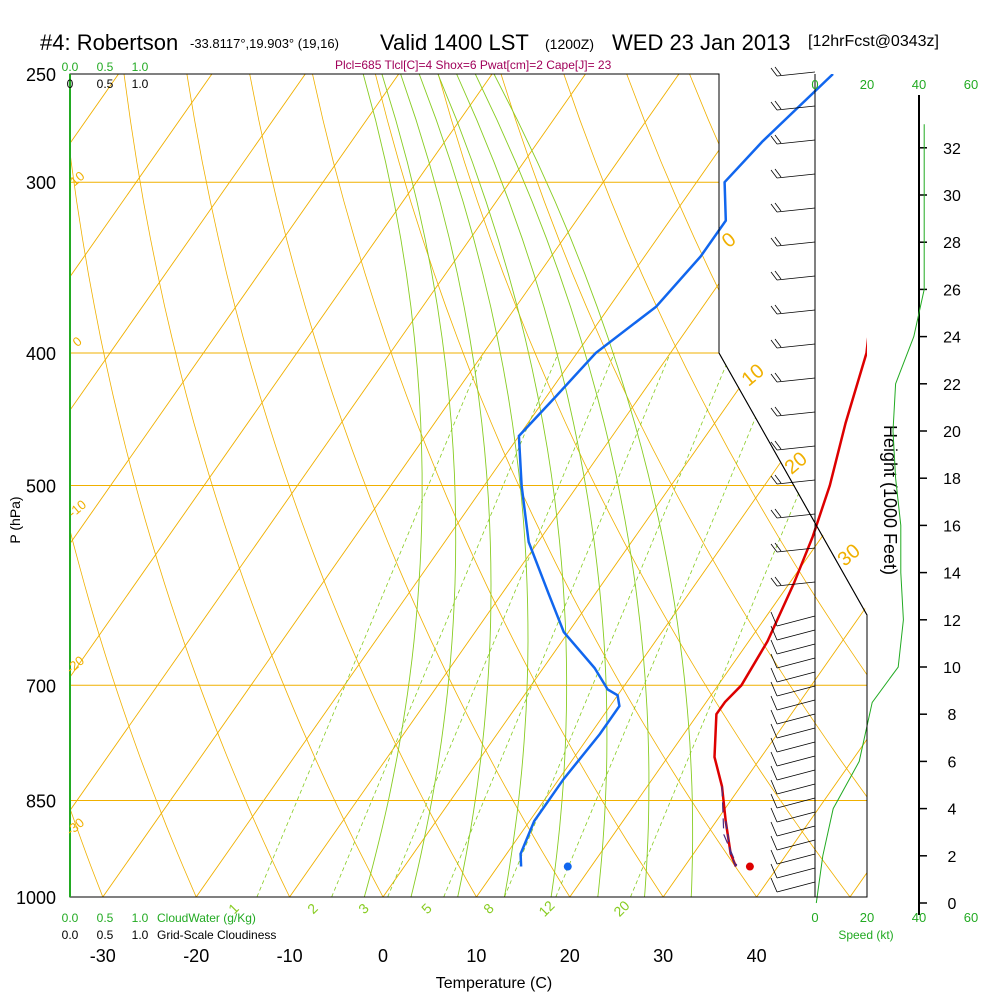 The image size is (1000, 1000). What do you see at coordinates (70, 918) in the screenshot?
I see `cloudwater-scale-bottom: 0.0` at bounding box center [70, 918].